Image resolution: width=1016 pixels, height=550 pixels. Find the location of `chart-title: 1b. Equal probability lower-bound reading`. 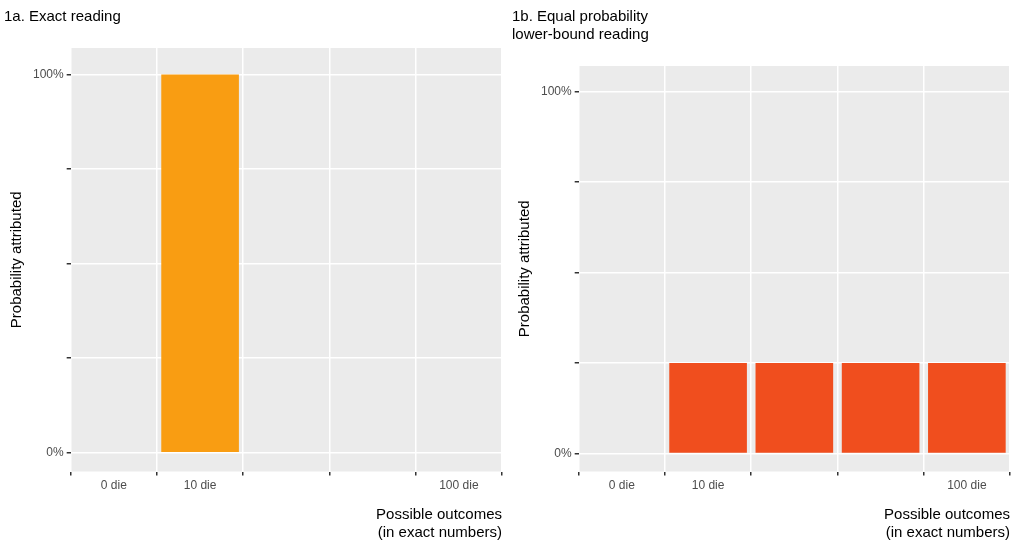

chart-title: 1b. Equal probability lower-bound reading is located at coordinates (580, 25).